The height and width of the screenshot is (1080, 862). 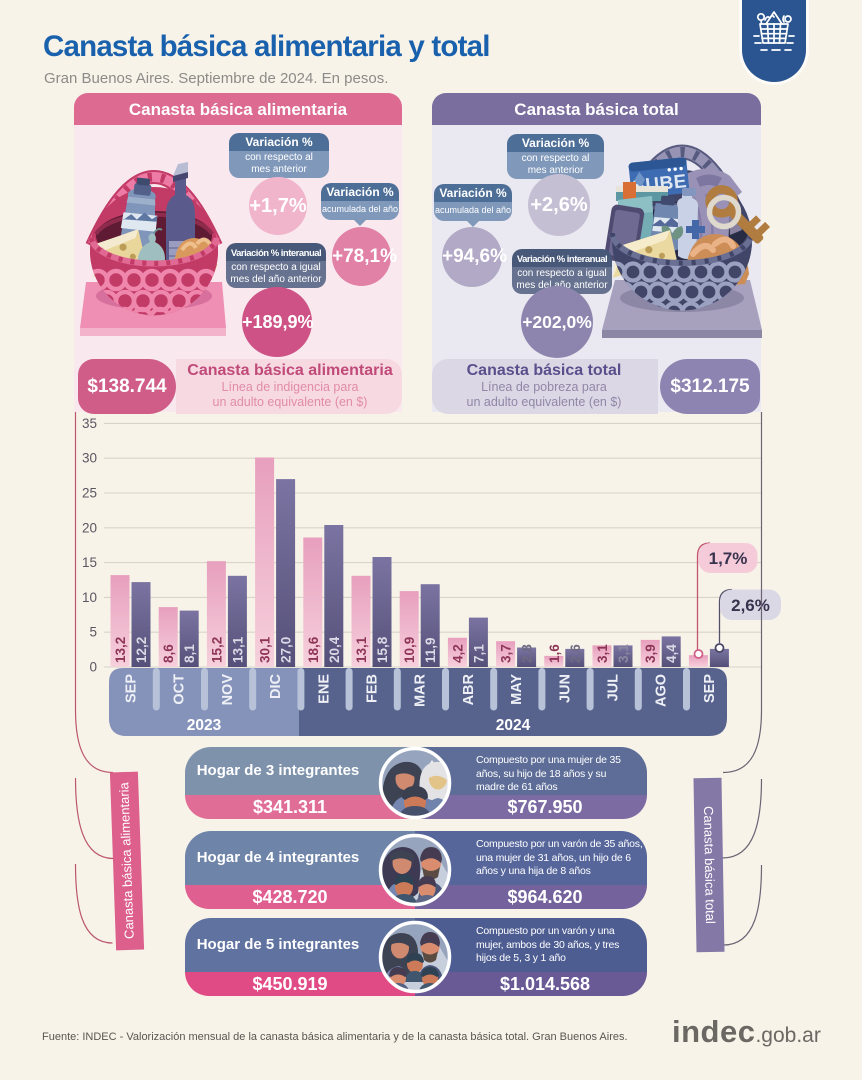 What do you see at coordinates (89, 423) in the screenshot?
I see `svg-text: 35` at bounding box center [89, 423].